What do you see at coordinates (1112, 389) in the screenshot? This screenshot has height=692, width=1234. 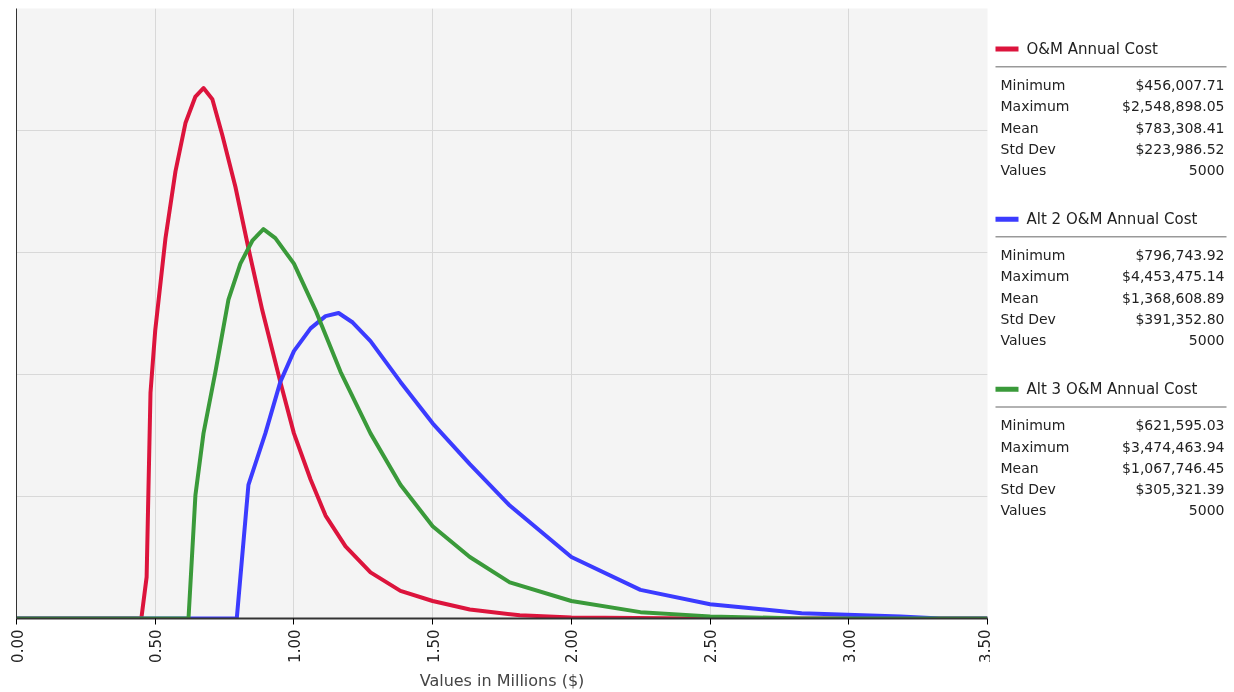 I see `legend-label: Alt 3 O&M Annual Cost` at bounding box center [1112, 389].